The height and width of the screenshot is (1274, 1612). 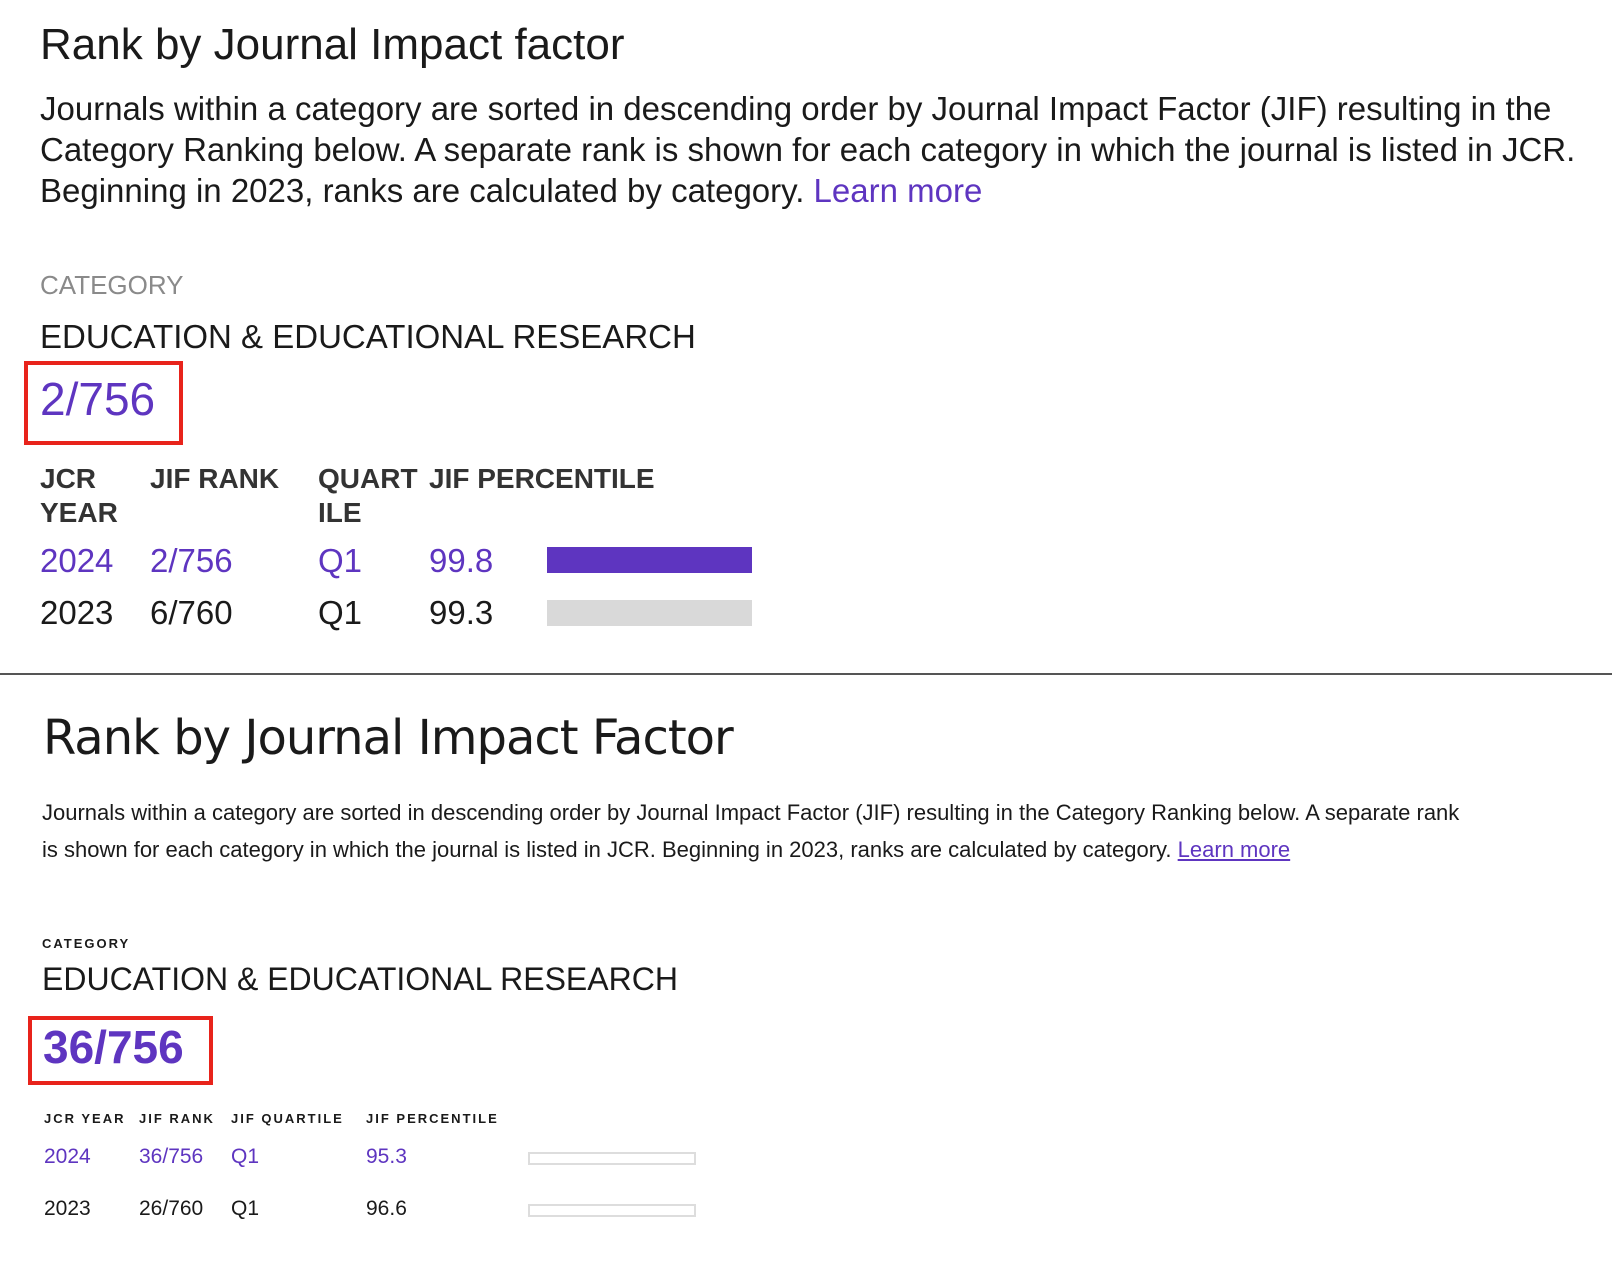 I want to click on jif-rank: 36/756, so click(x=171, y=1156).